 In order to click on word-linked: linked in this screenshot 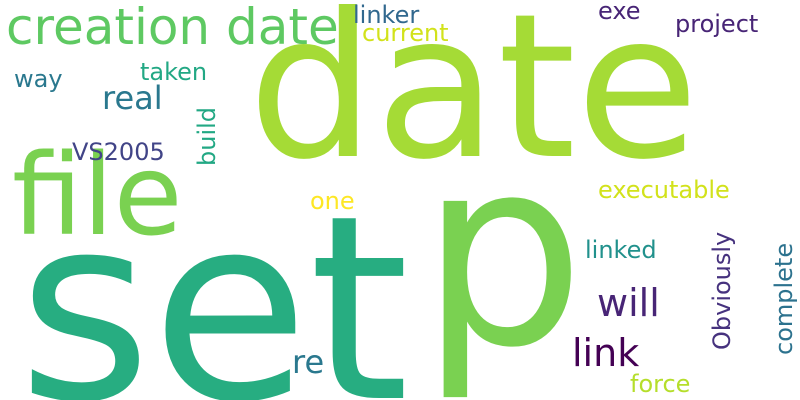, I will do `click(621, 250)`.